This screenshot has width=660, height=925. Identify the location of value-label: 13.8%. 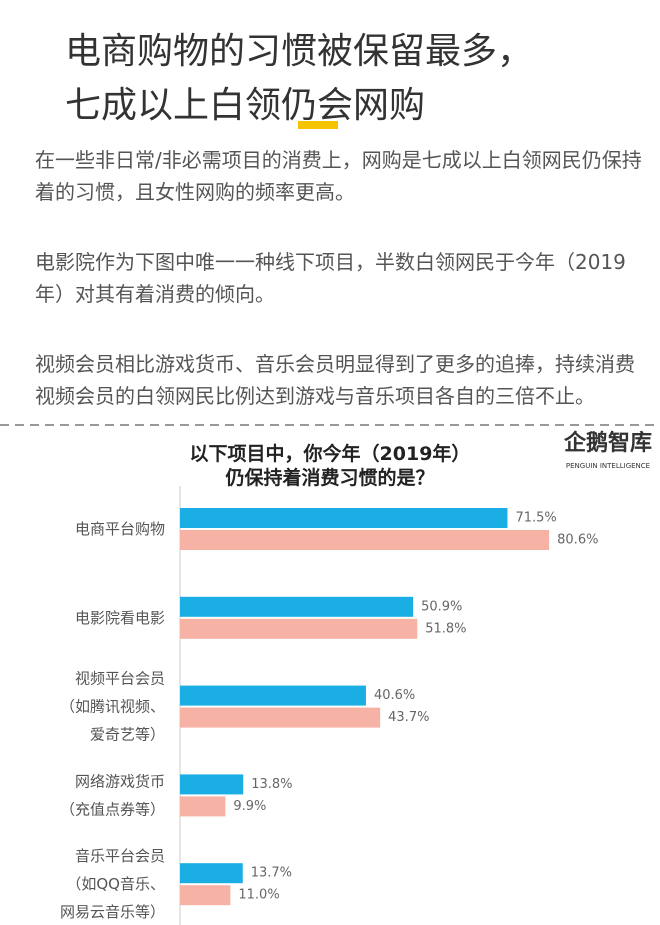
(271, 784).